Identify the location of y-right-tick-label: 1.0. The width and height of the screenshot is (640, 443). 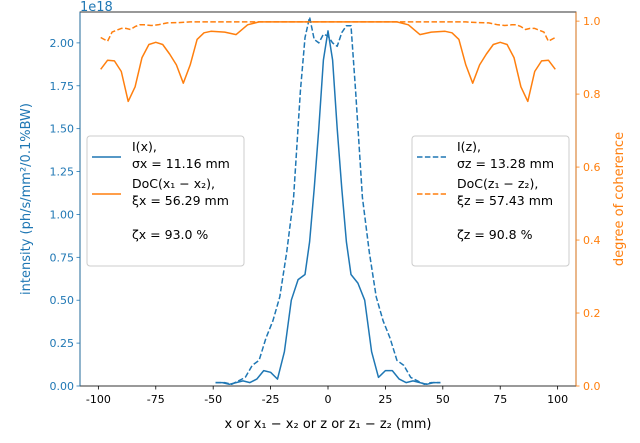
(592, 21).